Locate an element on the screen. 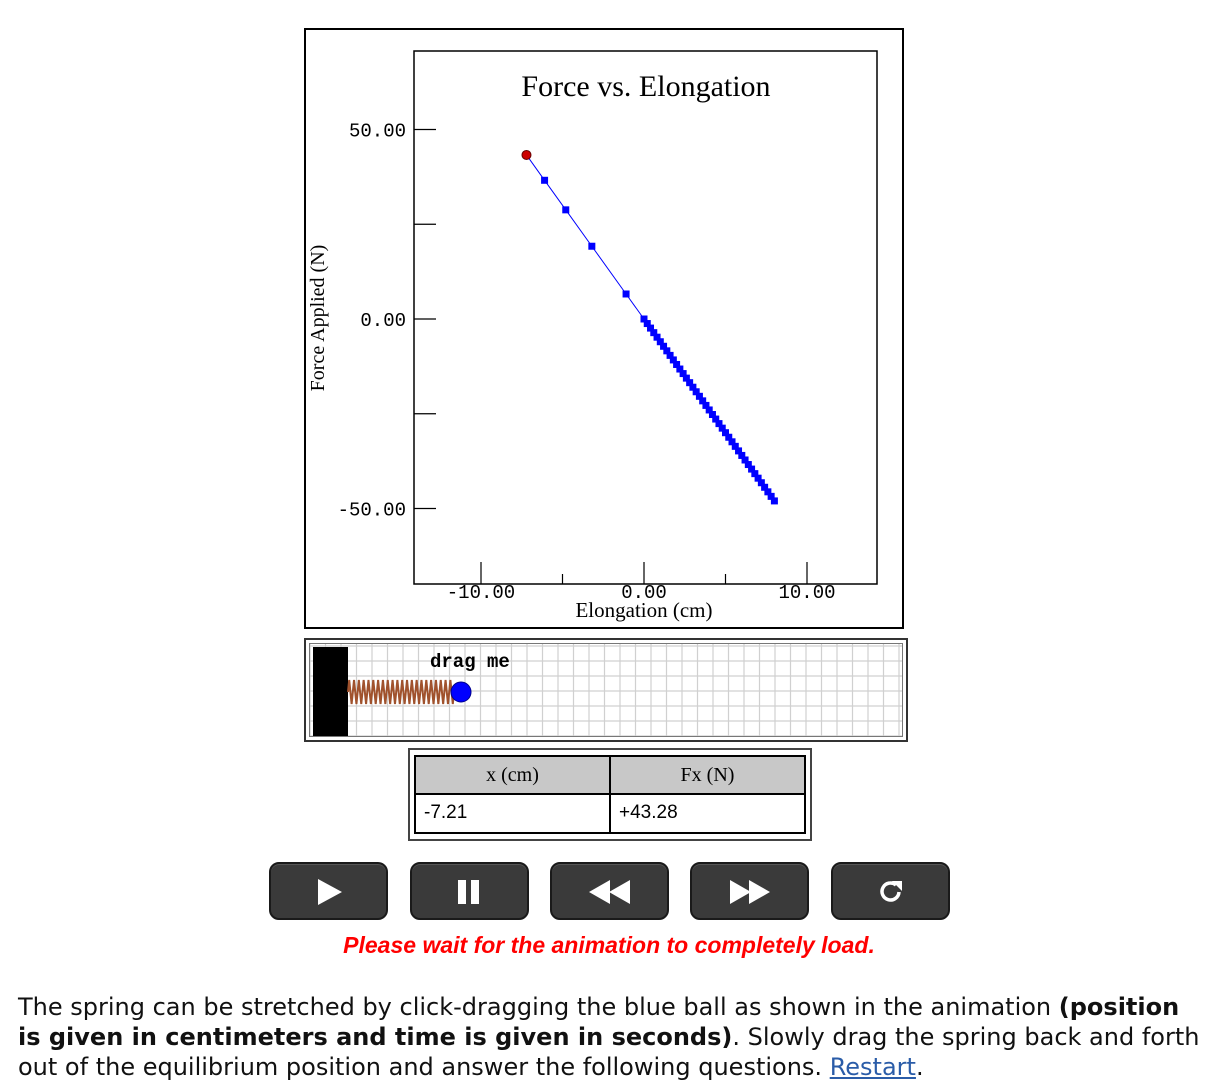 Image resolution: width=1218 pixels, height=1084 pixels. rewind-icon is located at coordinates (609, 892).